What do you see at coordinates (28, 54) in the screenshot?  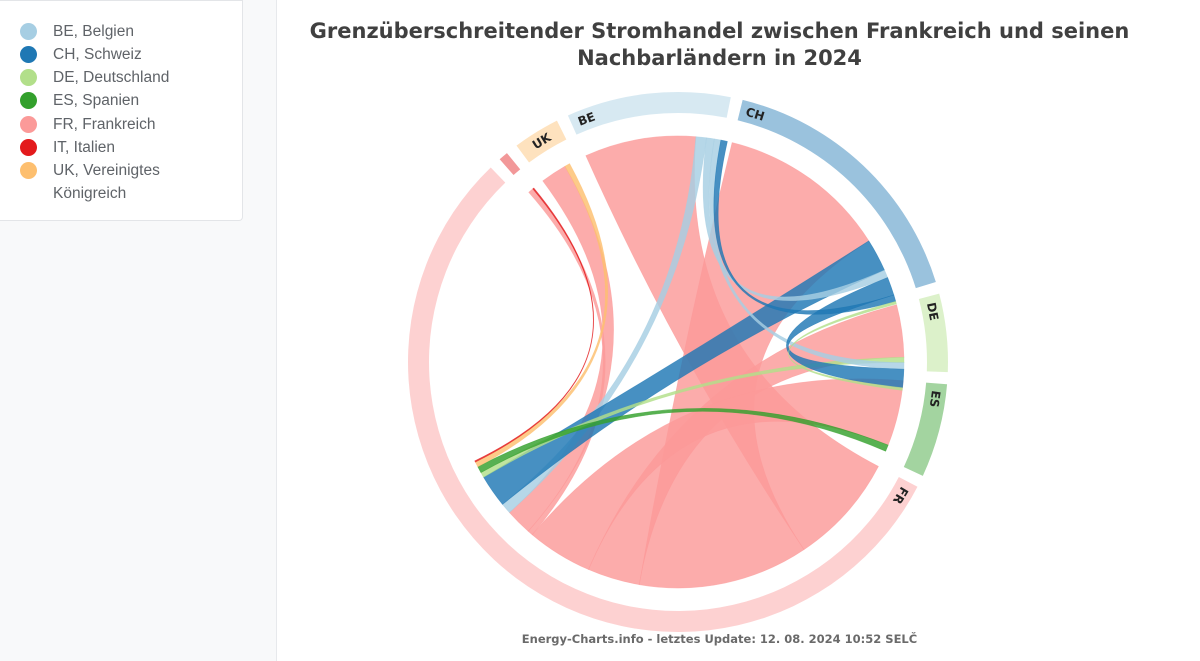 I see `legend-dot-ch` at bounding box center [28, 54].